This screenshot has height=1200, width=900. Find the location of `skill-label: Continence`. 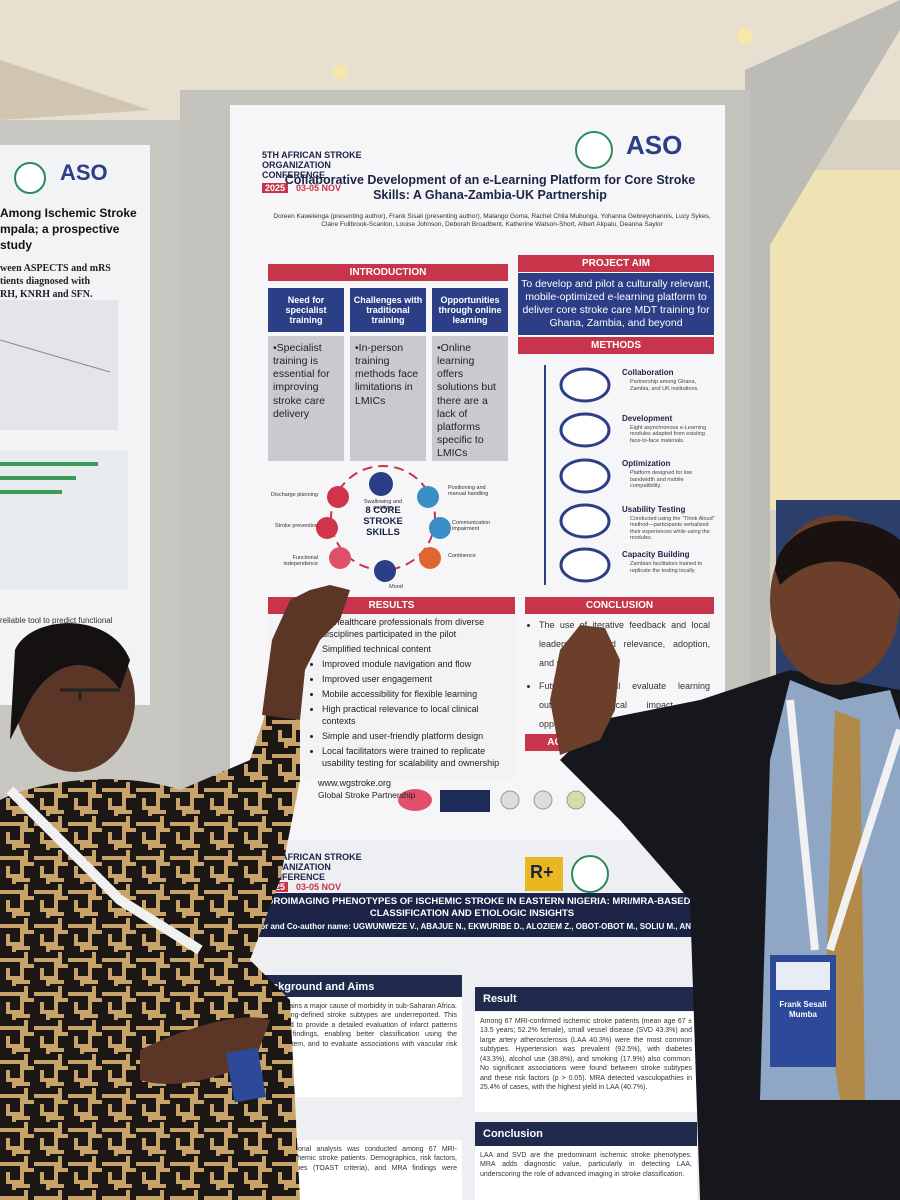

skill-label: Continence is located at coordinates (462, 556).